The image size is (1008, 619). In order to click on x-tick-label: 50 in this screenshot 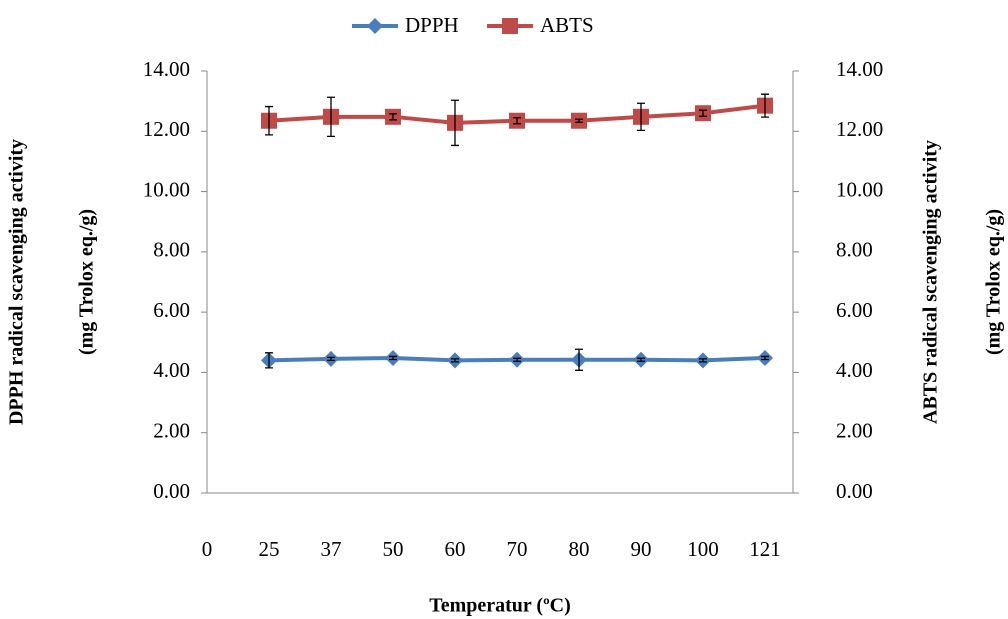, I will do `click(393, 549)`.